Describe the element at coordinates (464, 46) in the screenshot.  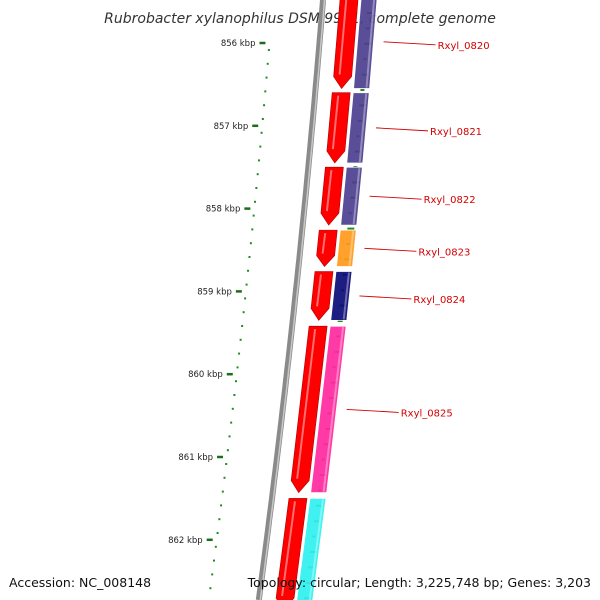
I see `gene-label: Rxyl_0820` at that location.